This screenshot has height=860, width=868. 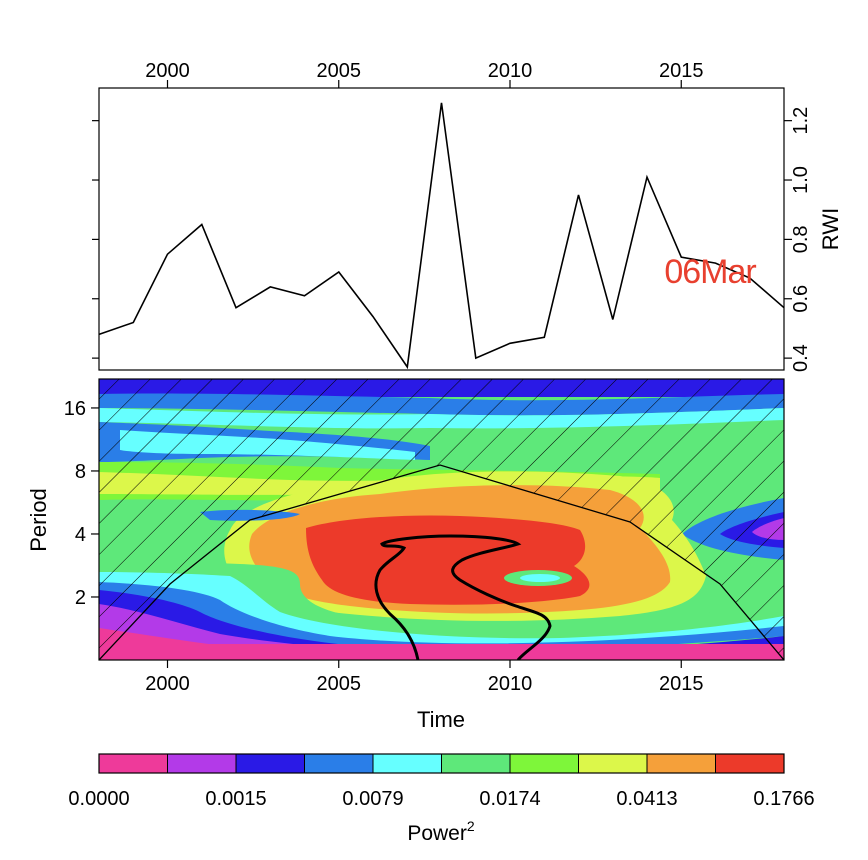 I want to click on bottom-y-tick-label: 2, so click(x=80, y=598).